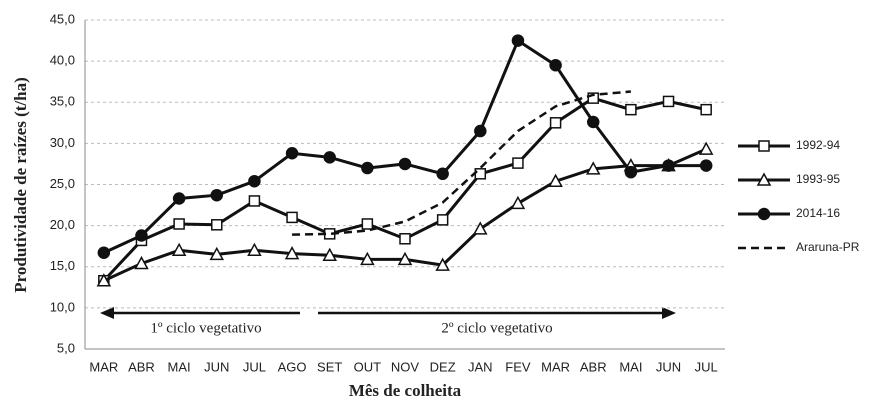 This screenshot has width=871, height=404. Describe the element at coordinates (205, 328) in the screenshot. I see `annotation: 1º ciclo vegetativo` at that location.